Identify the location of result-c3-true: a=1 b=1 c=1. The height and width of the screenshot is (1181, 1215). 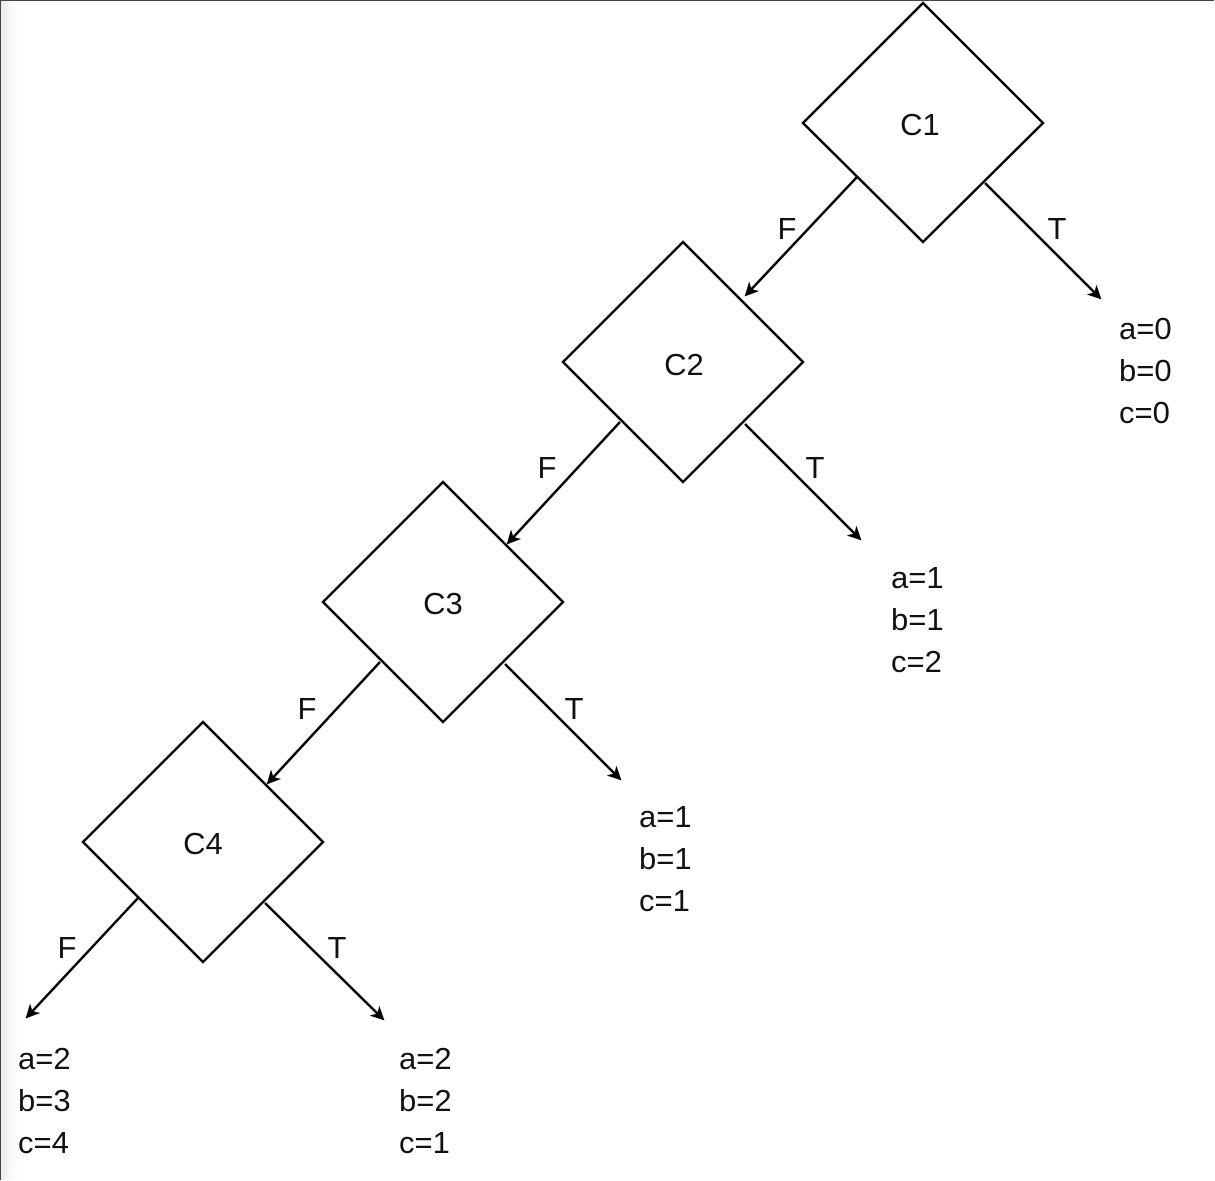
(665, 859).